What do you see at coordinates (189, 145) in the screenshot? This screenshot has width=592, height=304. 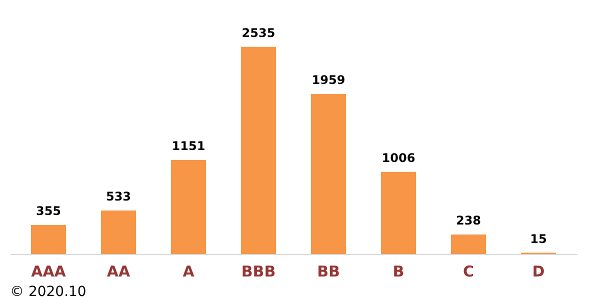 I see `data-label: 1151` at bounding box center [189, 145].